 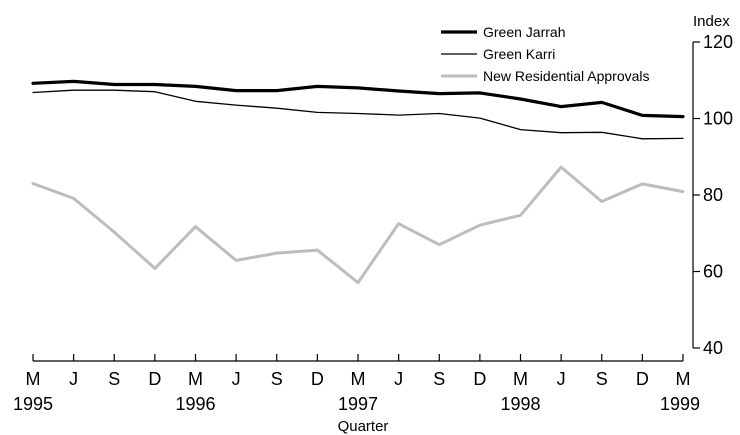 I want to click on y-tick-label: 80, so click(x=713, y=195).